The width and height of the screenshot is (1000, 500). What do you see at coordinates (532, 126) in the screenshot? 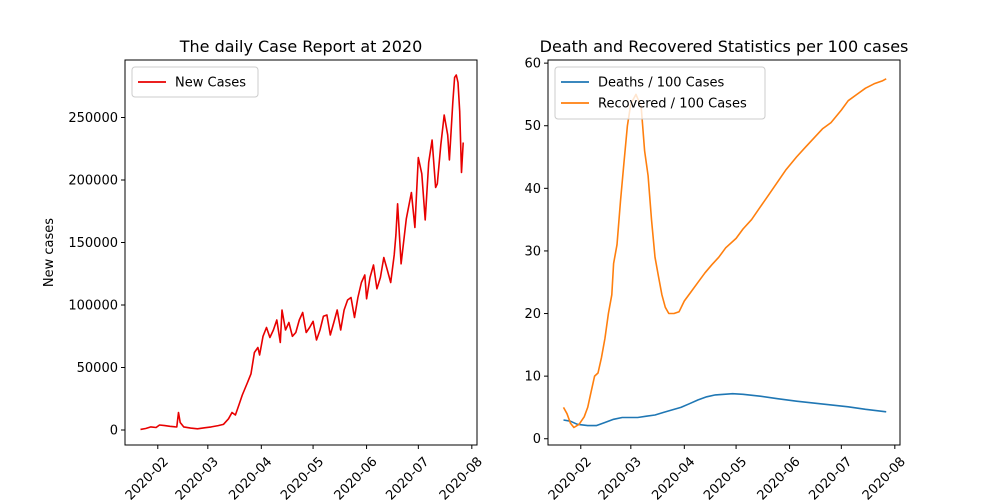
I see `y-tick-label: 50` at bounding box center [532, 126].